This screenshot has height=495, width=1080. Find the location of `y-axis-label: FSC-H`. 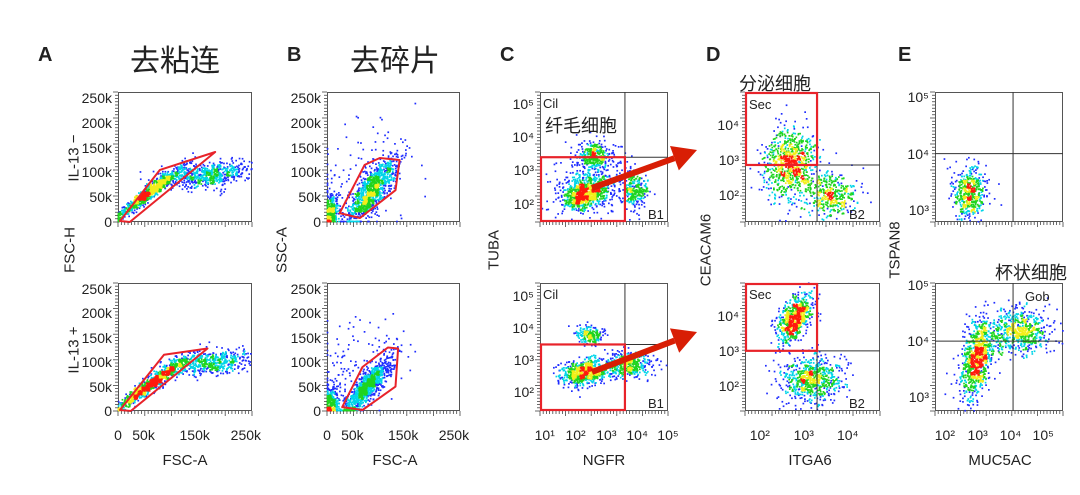

y-axis-label: FSC-H is located at coordinates (70, 250).